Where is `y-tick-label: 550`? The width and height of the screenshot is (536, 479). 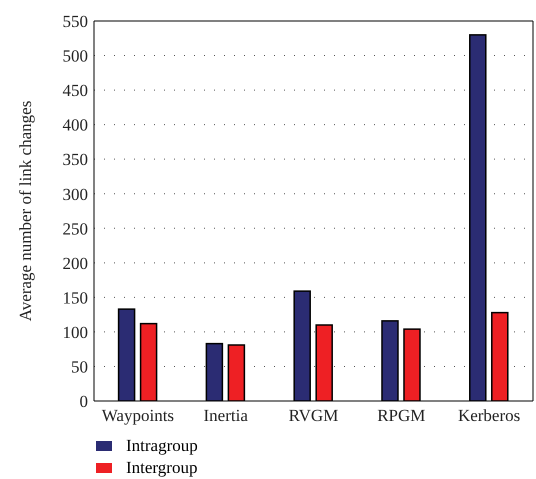 y-tick-label: 550 is located at coordinates (75, 22).